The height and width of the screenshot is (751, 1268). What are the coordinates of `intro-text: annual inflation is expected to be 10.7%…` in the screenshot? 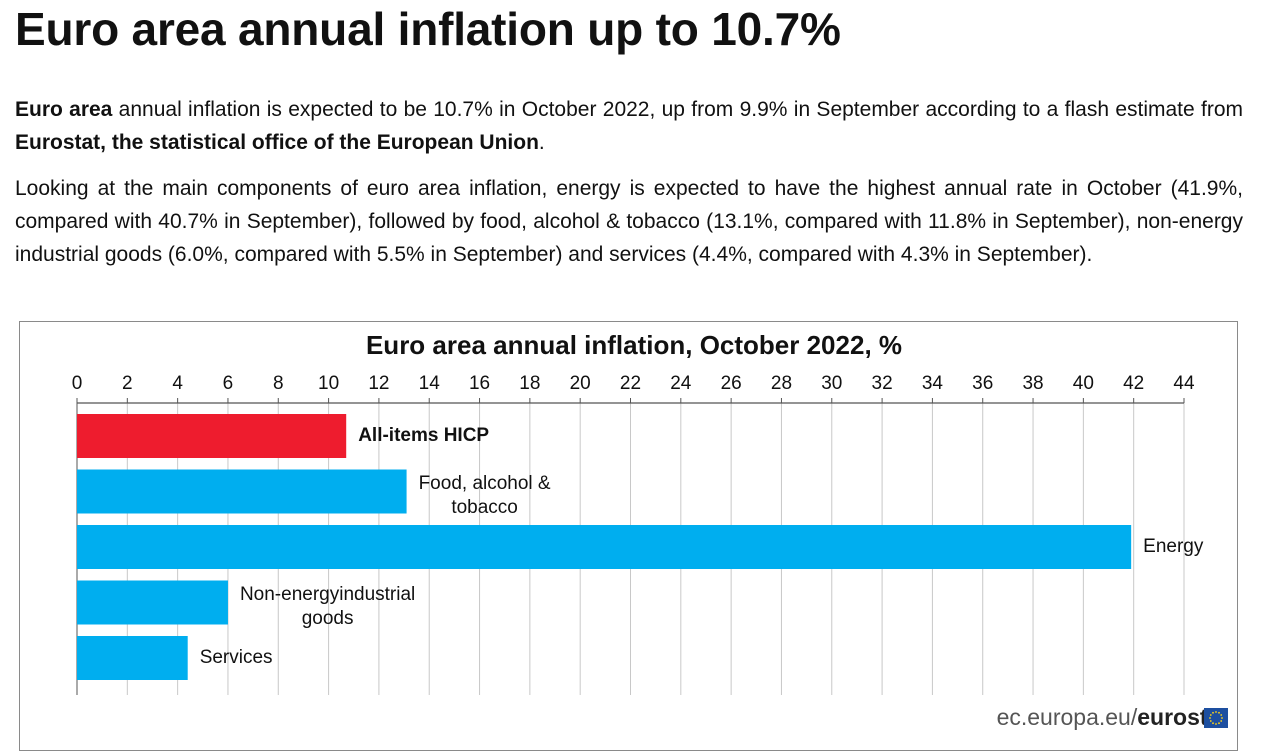 It's located at (677, 109).